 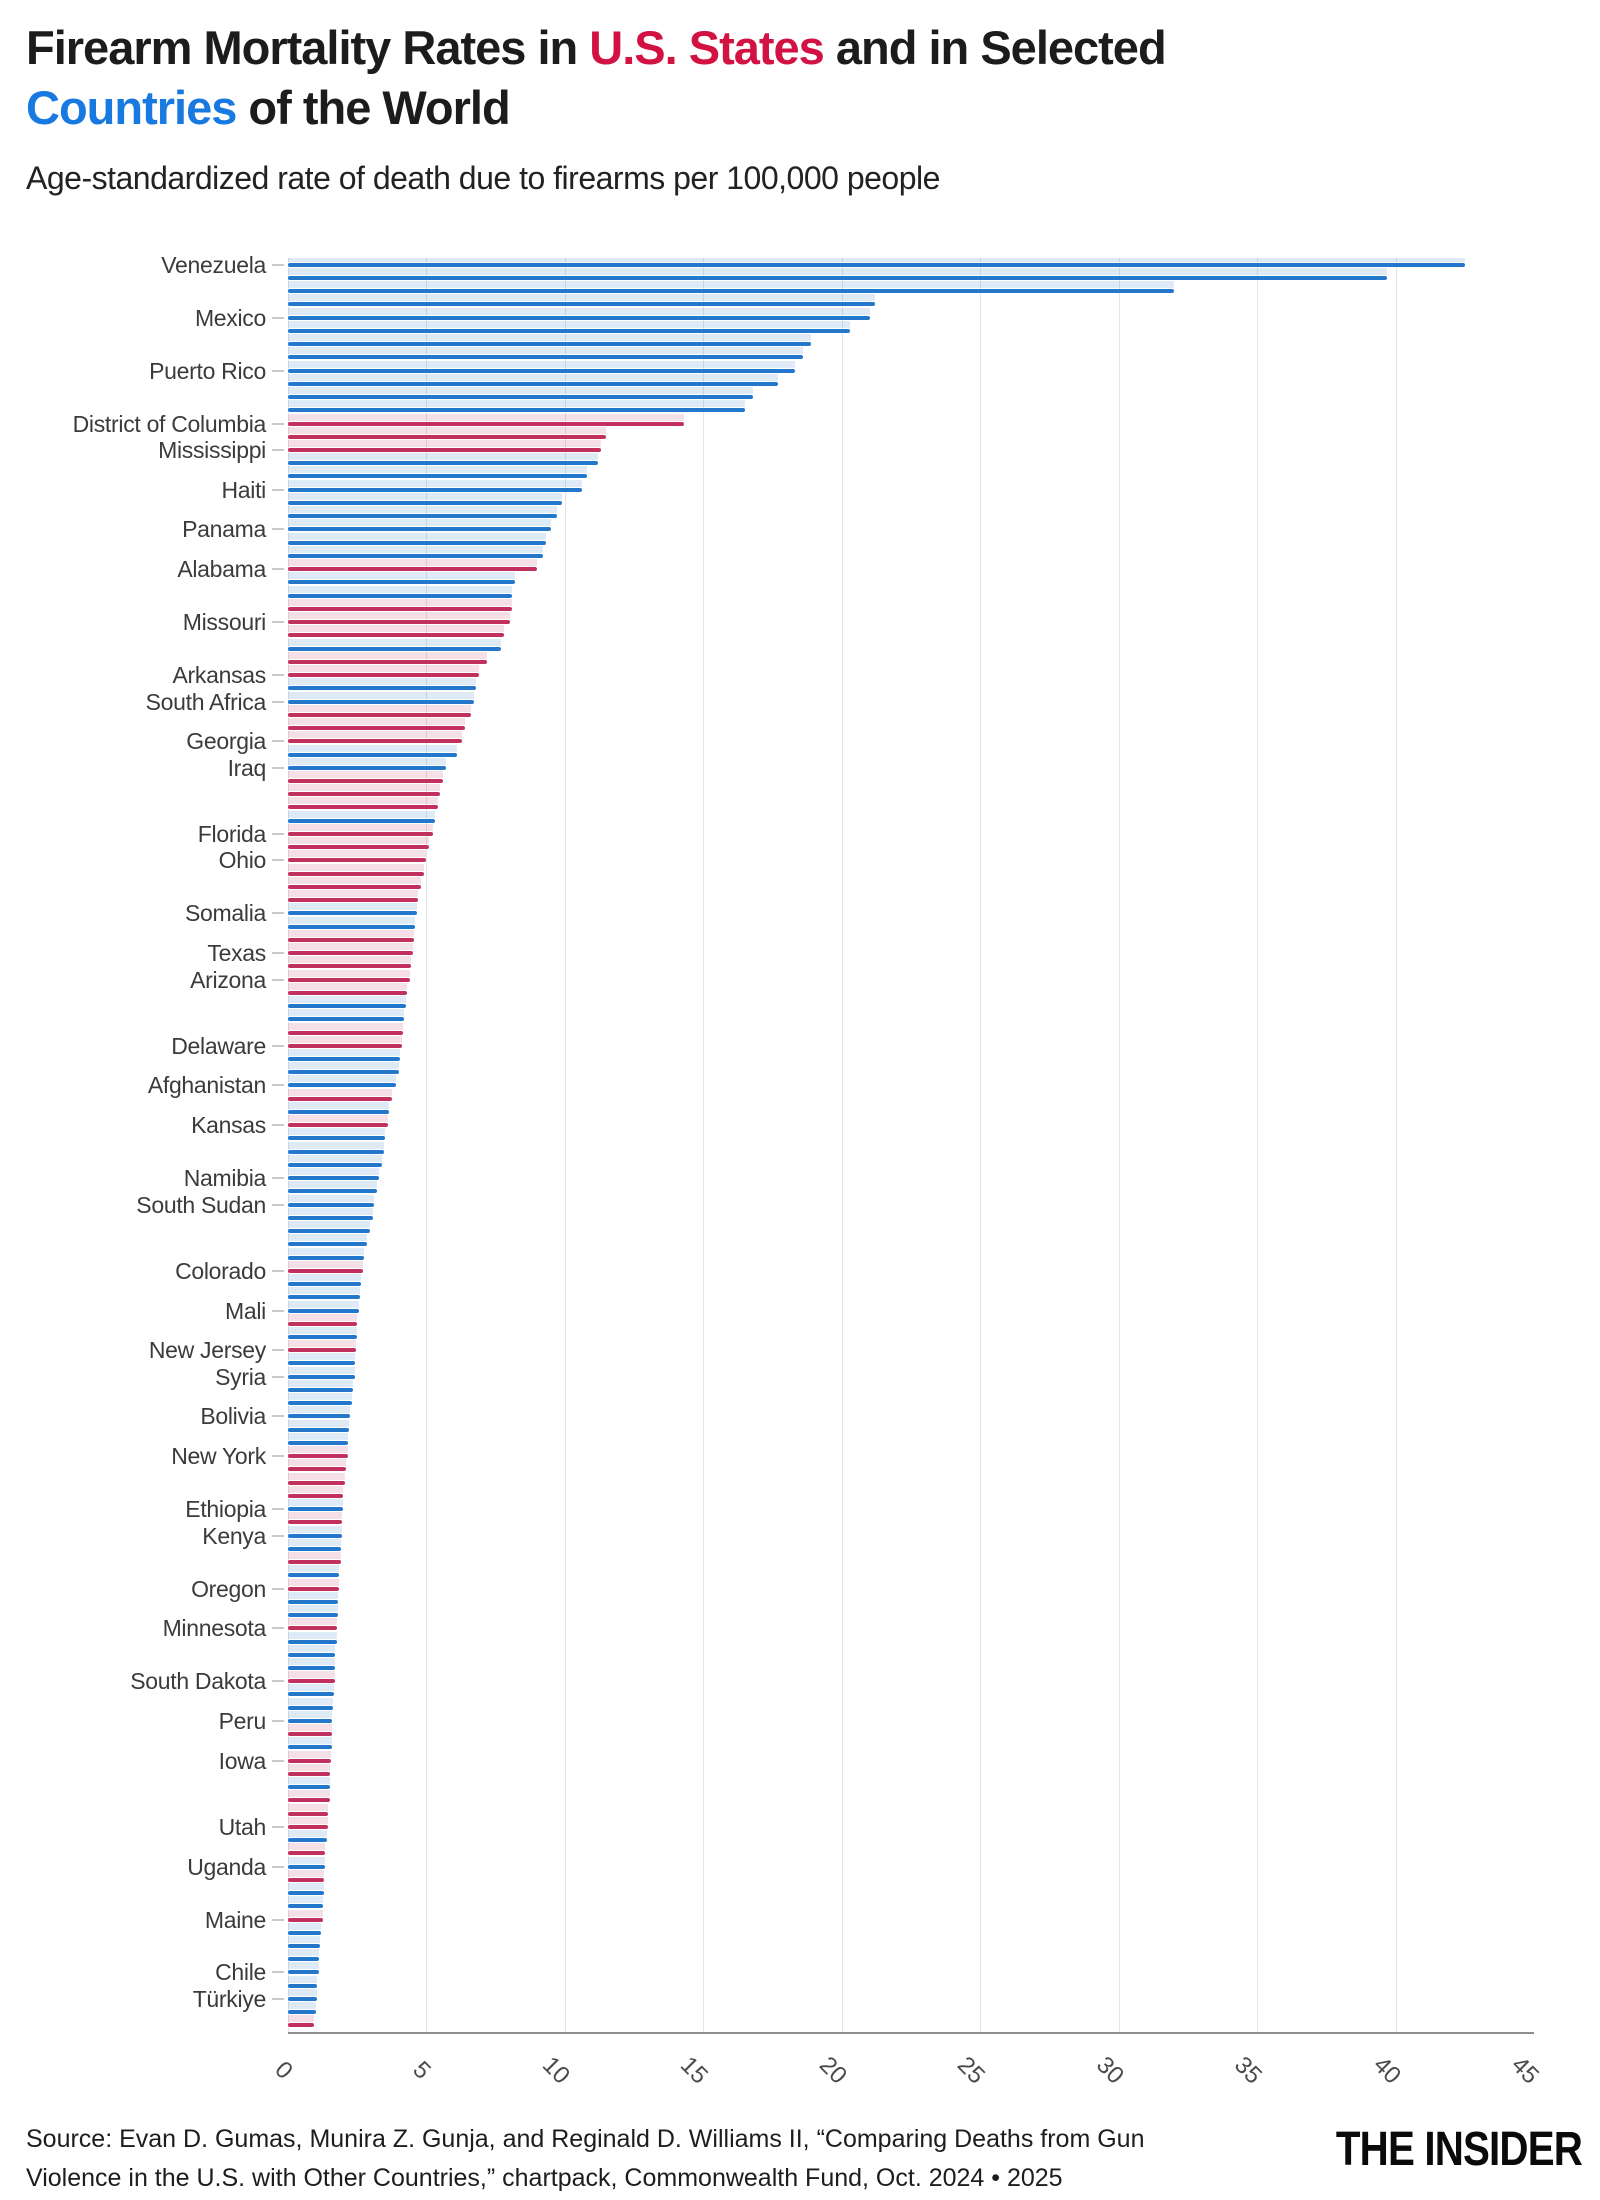 I want to click on row-label-minnesota: Minnesota, so click(x=214, y=1628).